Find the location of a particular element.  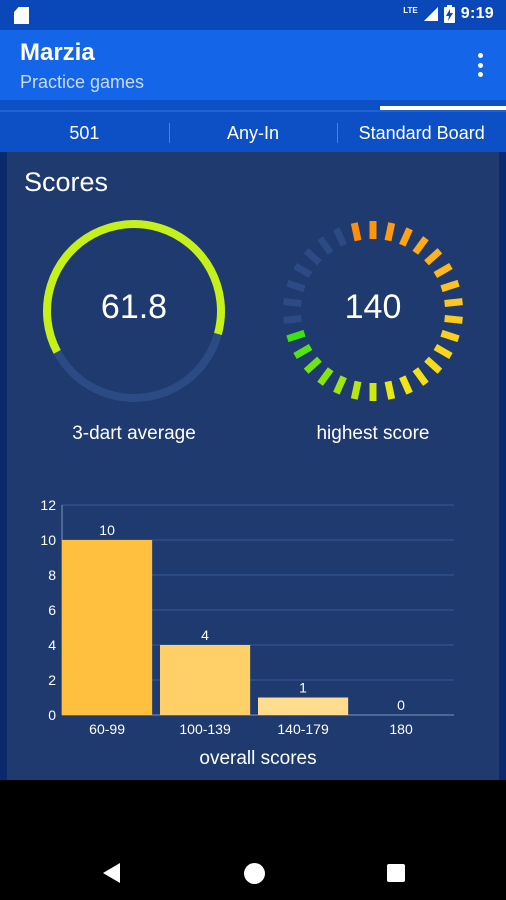

y-tick-label: 0 is located at coordinates (52, 715).